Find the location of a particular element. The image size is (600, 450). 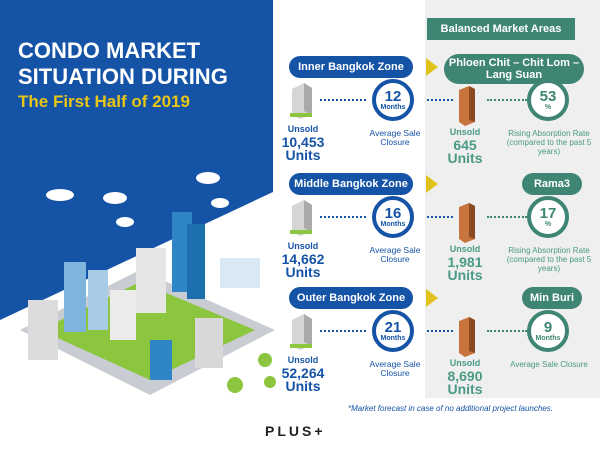

area-value-circle: 53% is located at coordinates (548, 100).